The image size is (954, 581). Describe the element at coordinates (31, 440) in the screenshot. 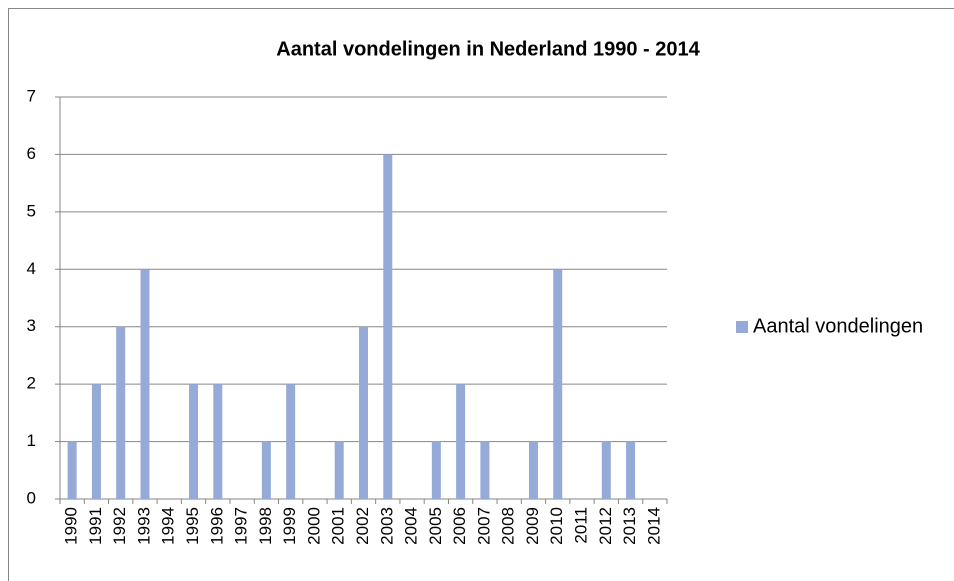

I see `y-tick-label: 1` at that location.